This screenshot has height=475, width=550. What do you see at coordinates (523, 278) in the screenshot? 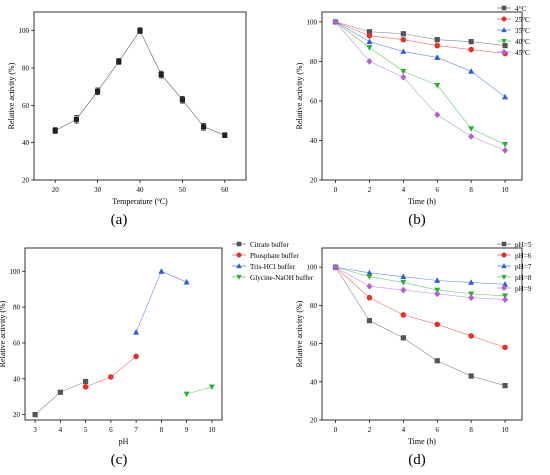
I see `legend-label: pH=8` at bounding box center [523, 278].